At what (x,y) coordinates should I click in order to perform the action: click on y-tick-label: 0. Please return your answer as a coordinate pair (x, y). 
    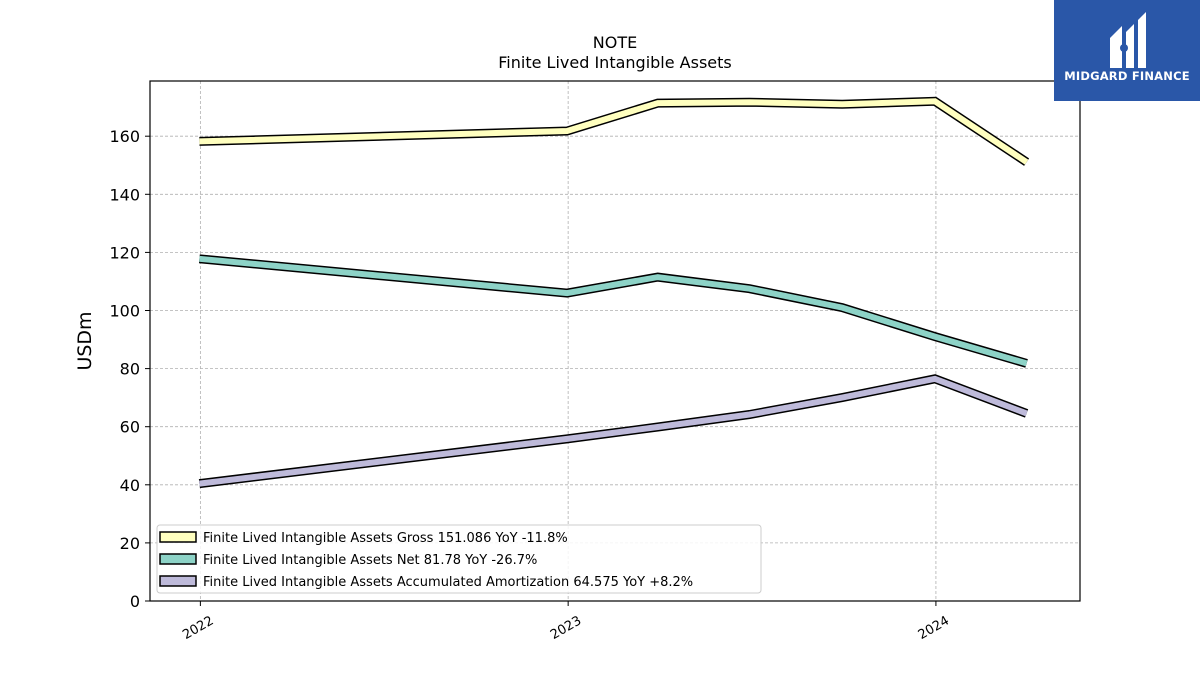
    Looking at the image, I should click on (135, 601).